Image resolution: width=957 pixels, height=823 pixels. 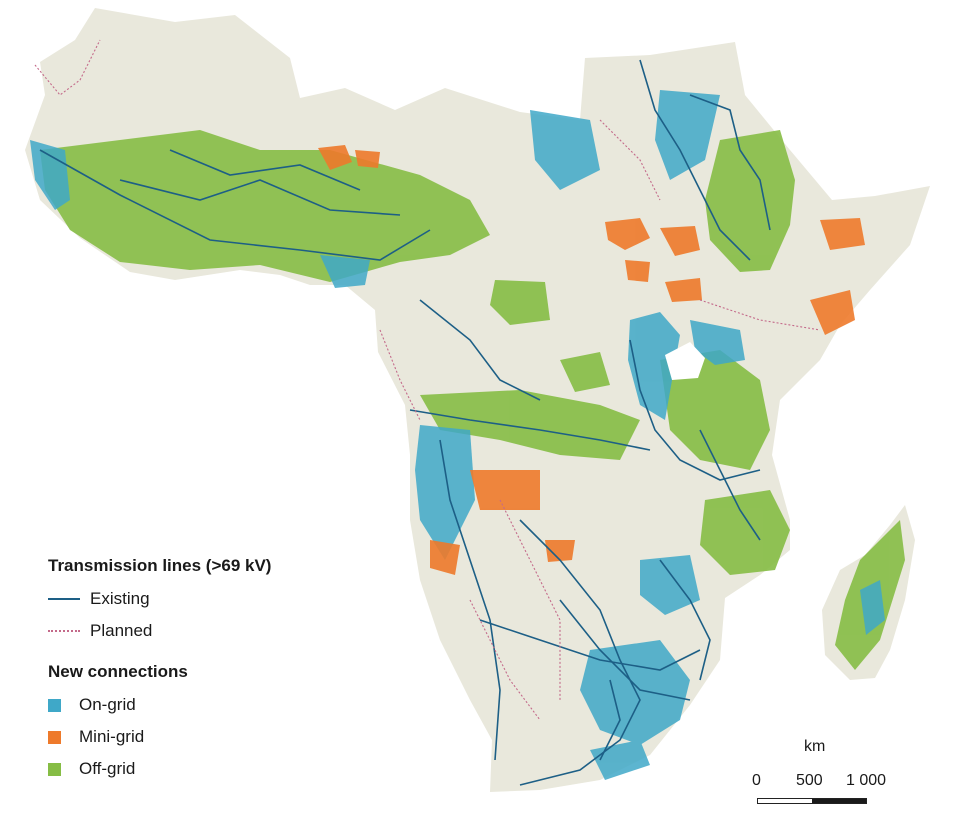 What do you see at coordinates (54, 737) in the screenshot?
I see `mini-grid-swatch` at bounding box center [54, 737].